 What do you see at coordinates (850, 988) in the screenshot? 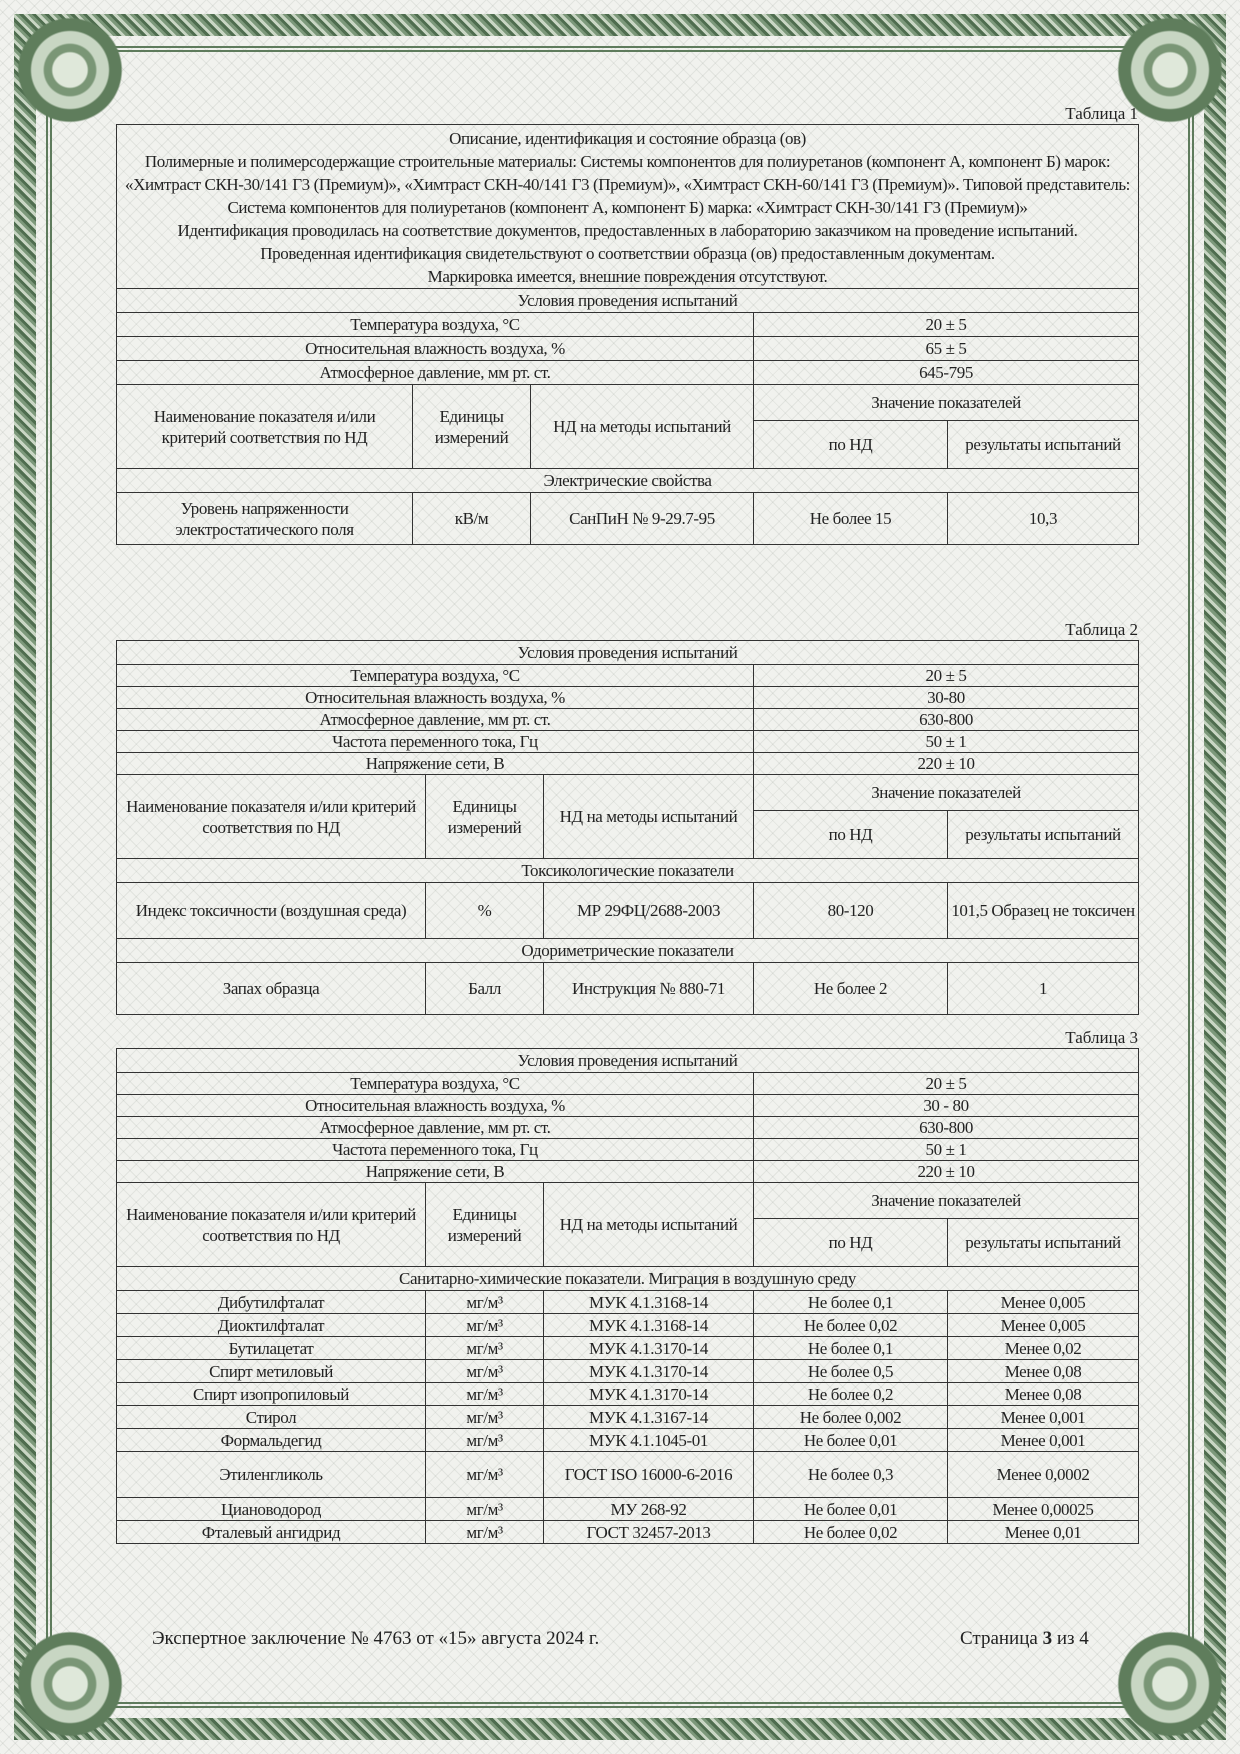
I see `cell-norm: Не более 2` at bounding box center [850, 988].